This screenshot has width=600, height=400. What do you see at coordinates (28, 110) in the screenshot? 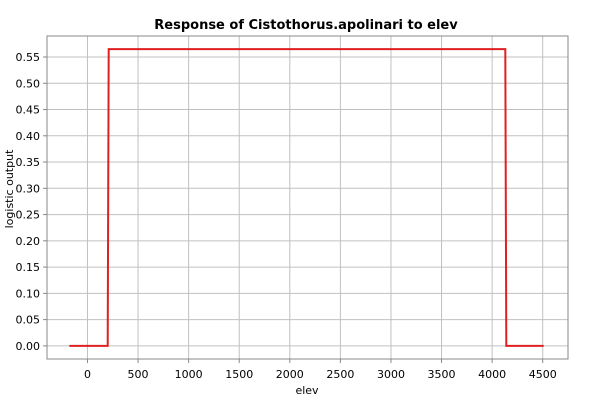
I see `y-tick-label: 0.45` at bounding box center [28, 110].